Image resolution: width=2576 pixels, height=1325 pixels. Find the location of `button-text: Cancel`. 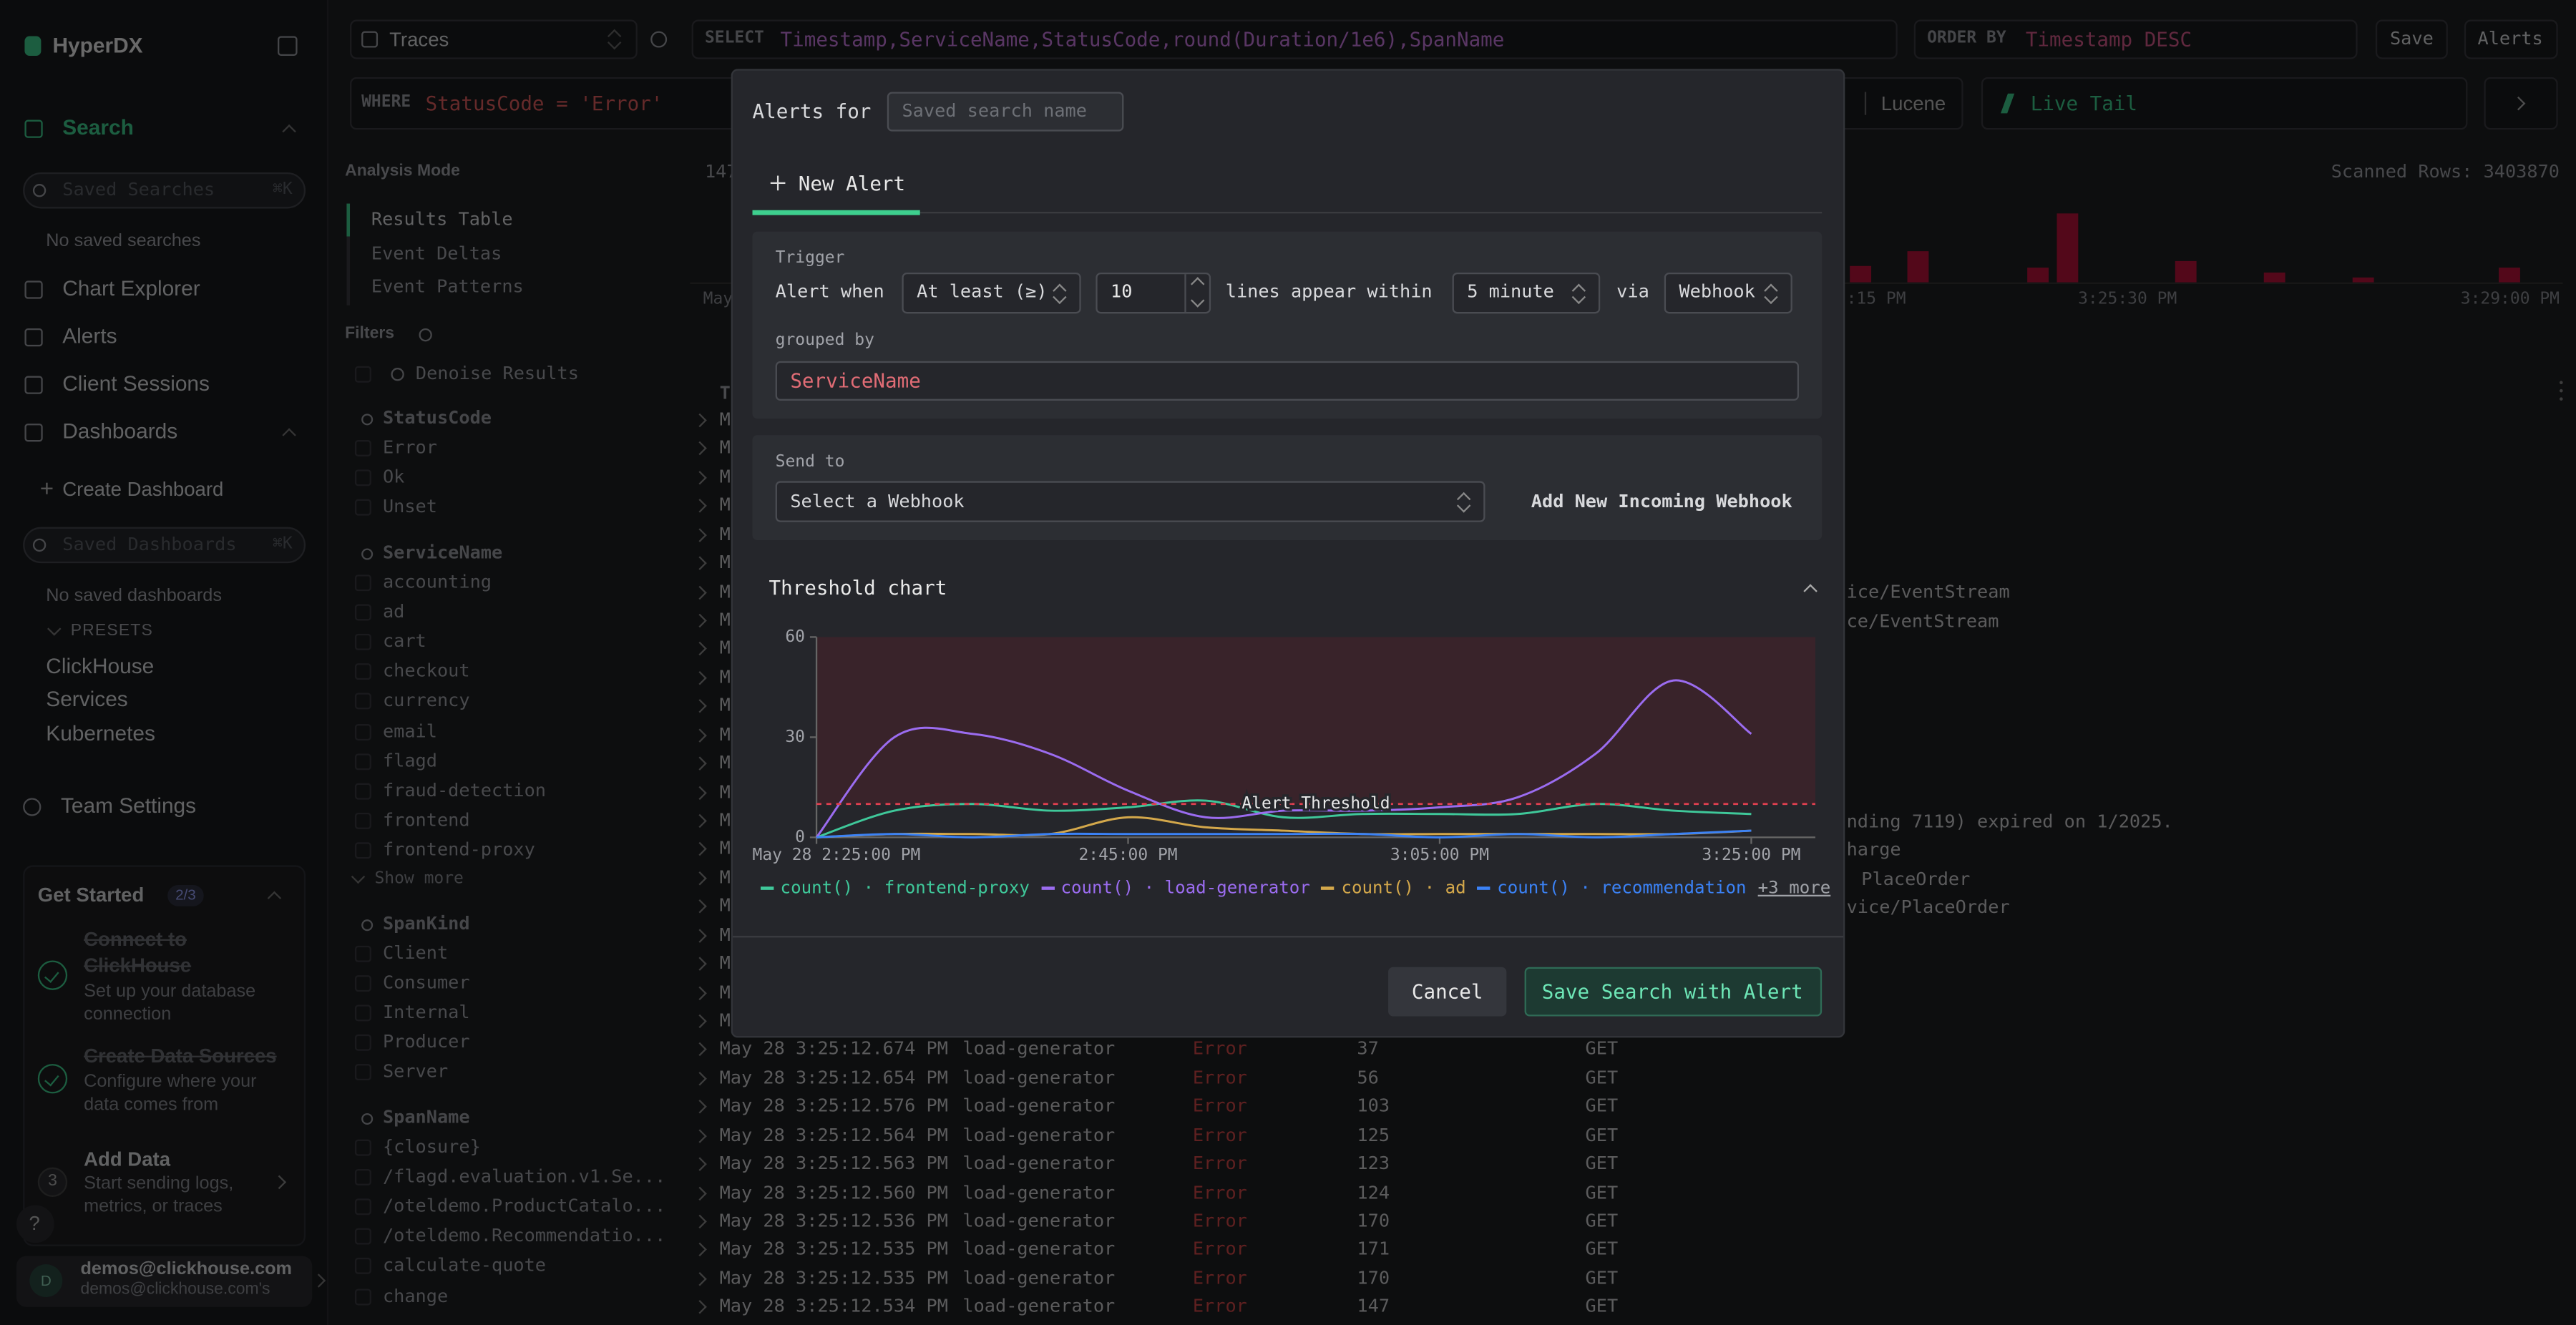

button-text: Cancel is located at coordinates (1447, 992).